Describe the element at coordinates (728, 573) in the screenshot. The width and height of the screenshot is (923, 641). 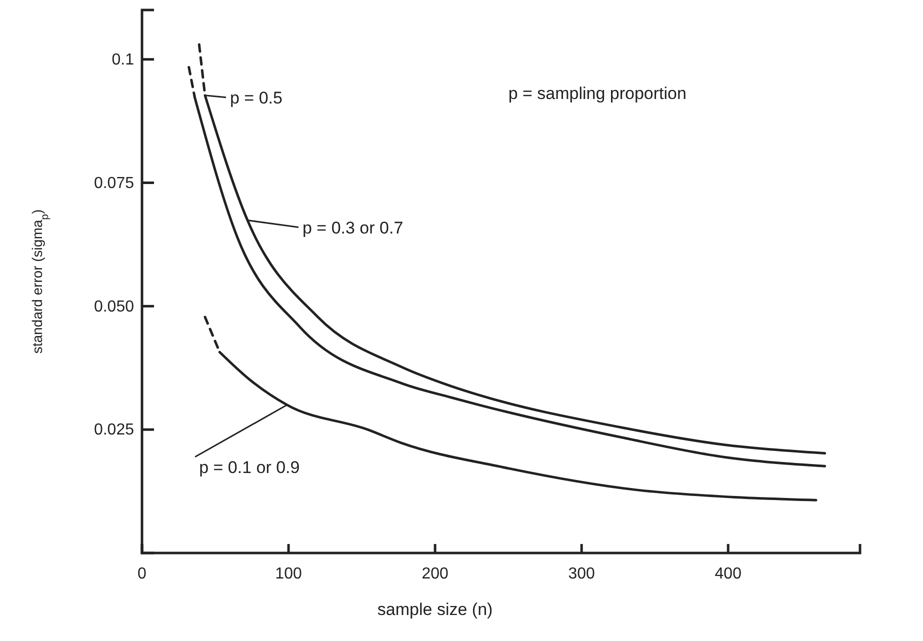
I see `x-tick-label: 400` at that location.